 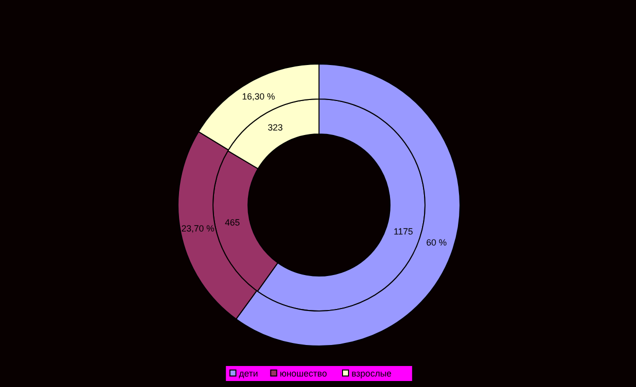 What do you see at coordinates (258, 97) in the screenshot?
I see `data-label: 16,30 %` at bounding box center [258, 97].